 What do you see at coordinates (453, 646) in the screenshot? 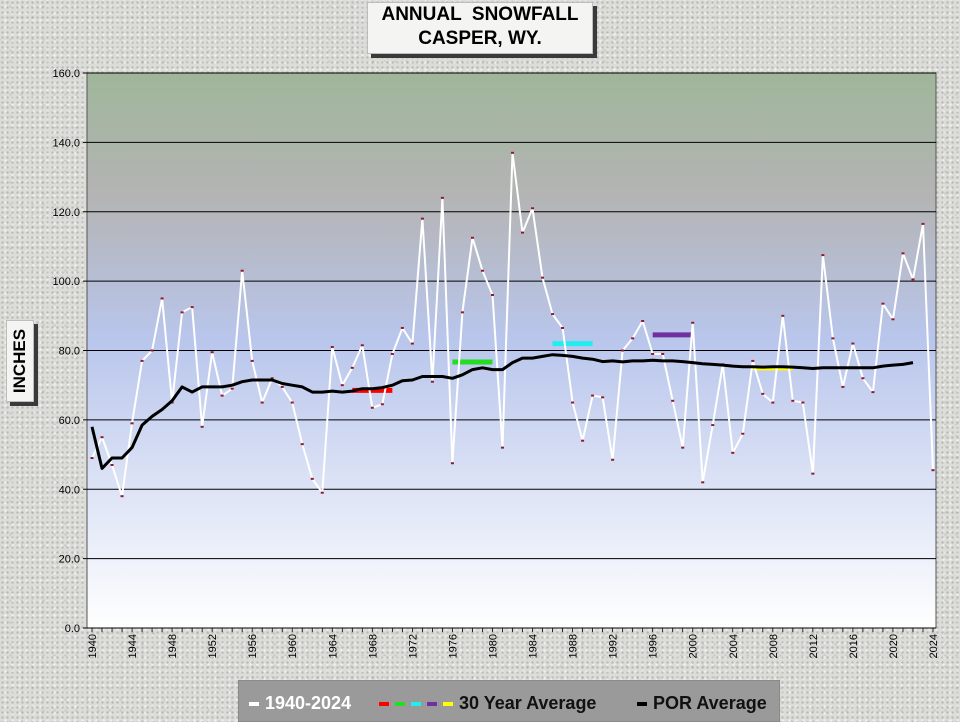
I see `x-tick-label: 1976` at bounding box center [453, 646].